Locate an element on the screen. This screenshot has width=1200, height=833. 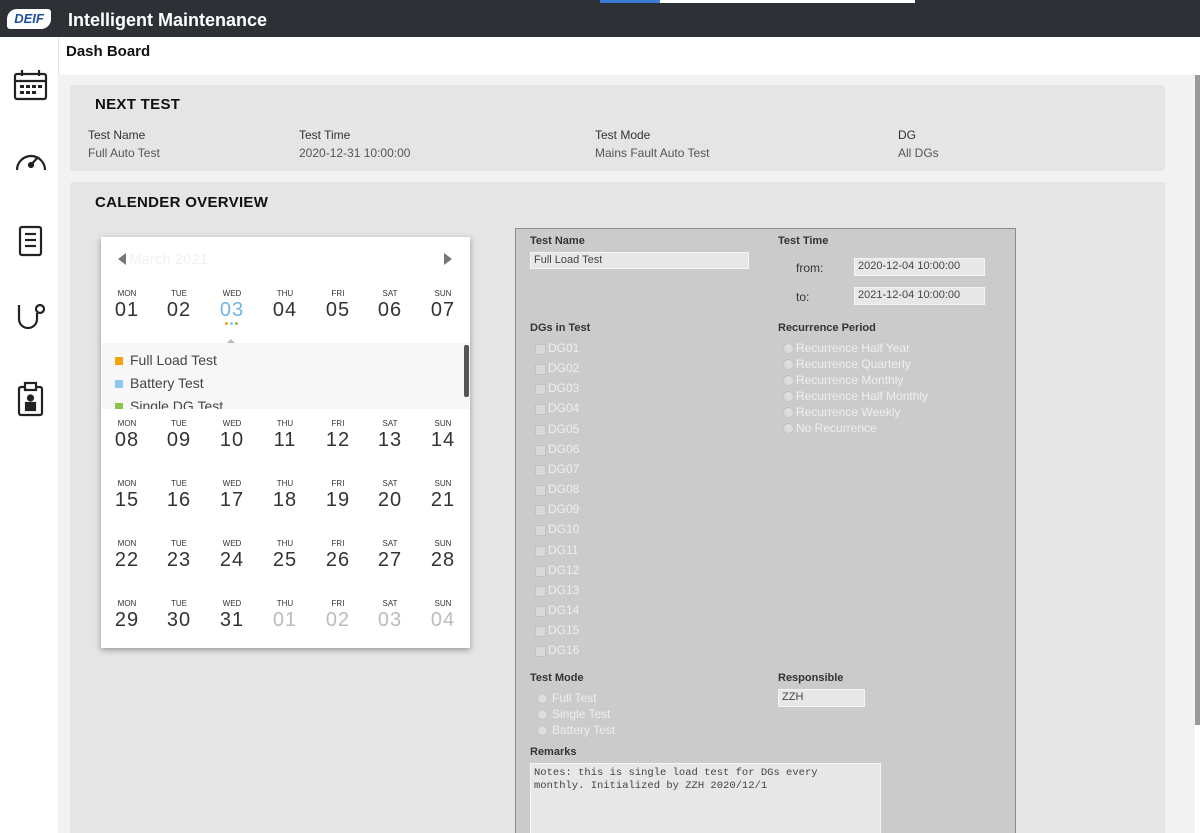
prev-arrow is located at coordinates (122, 259).